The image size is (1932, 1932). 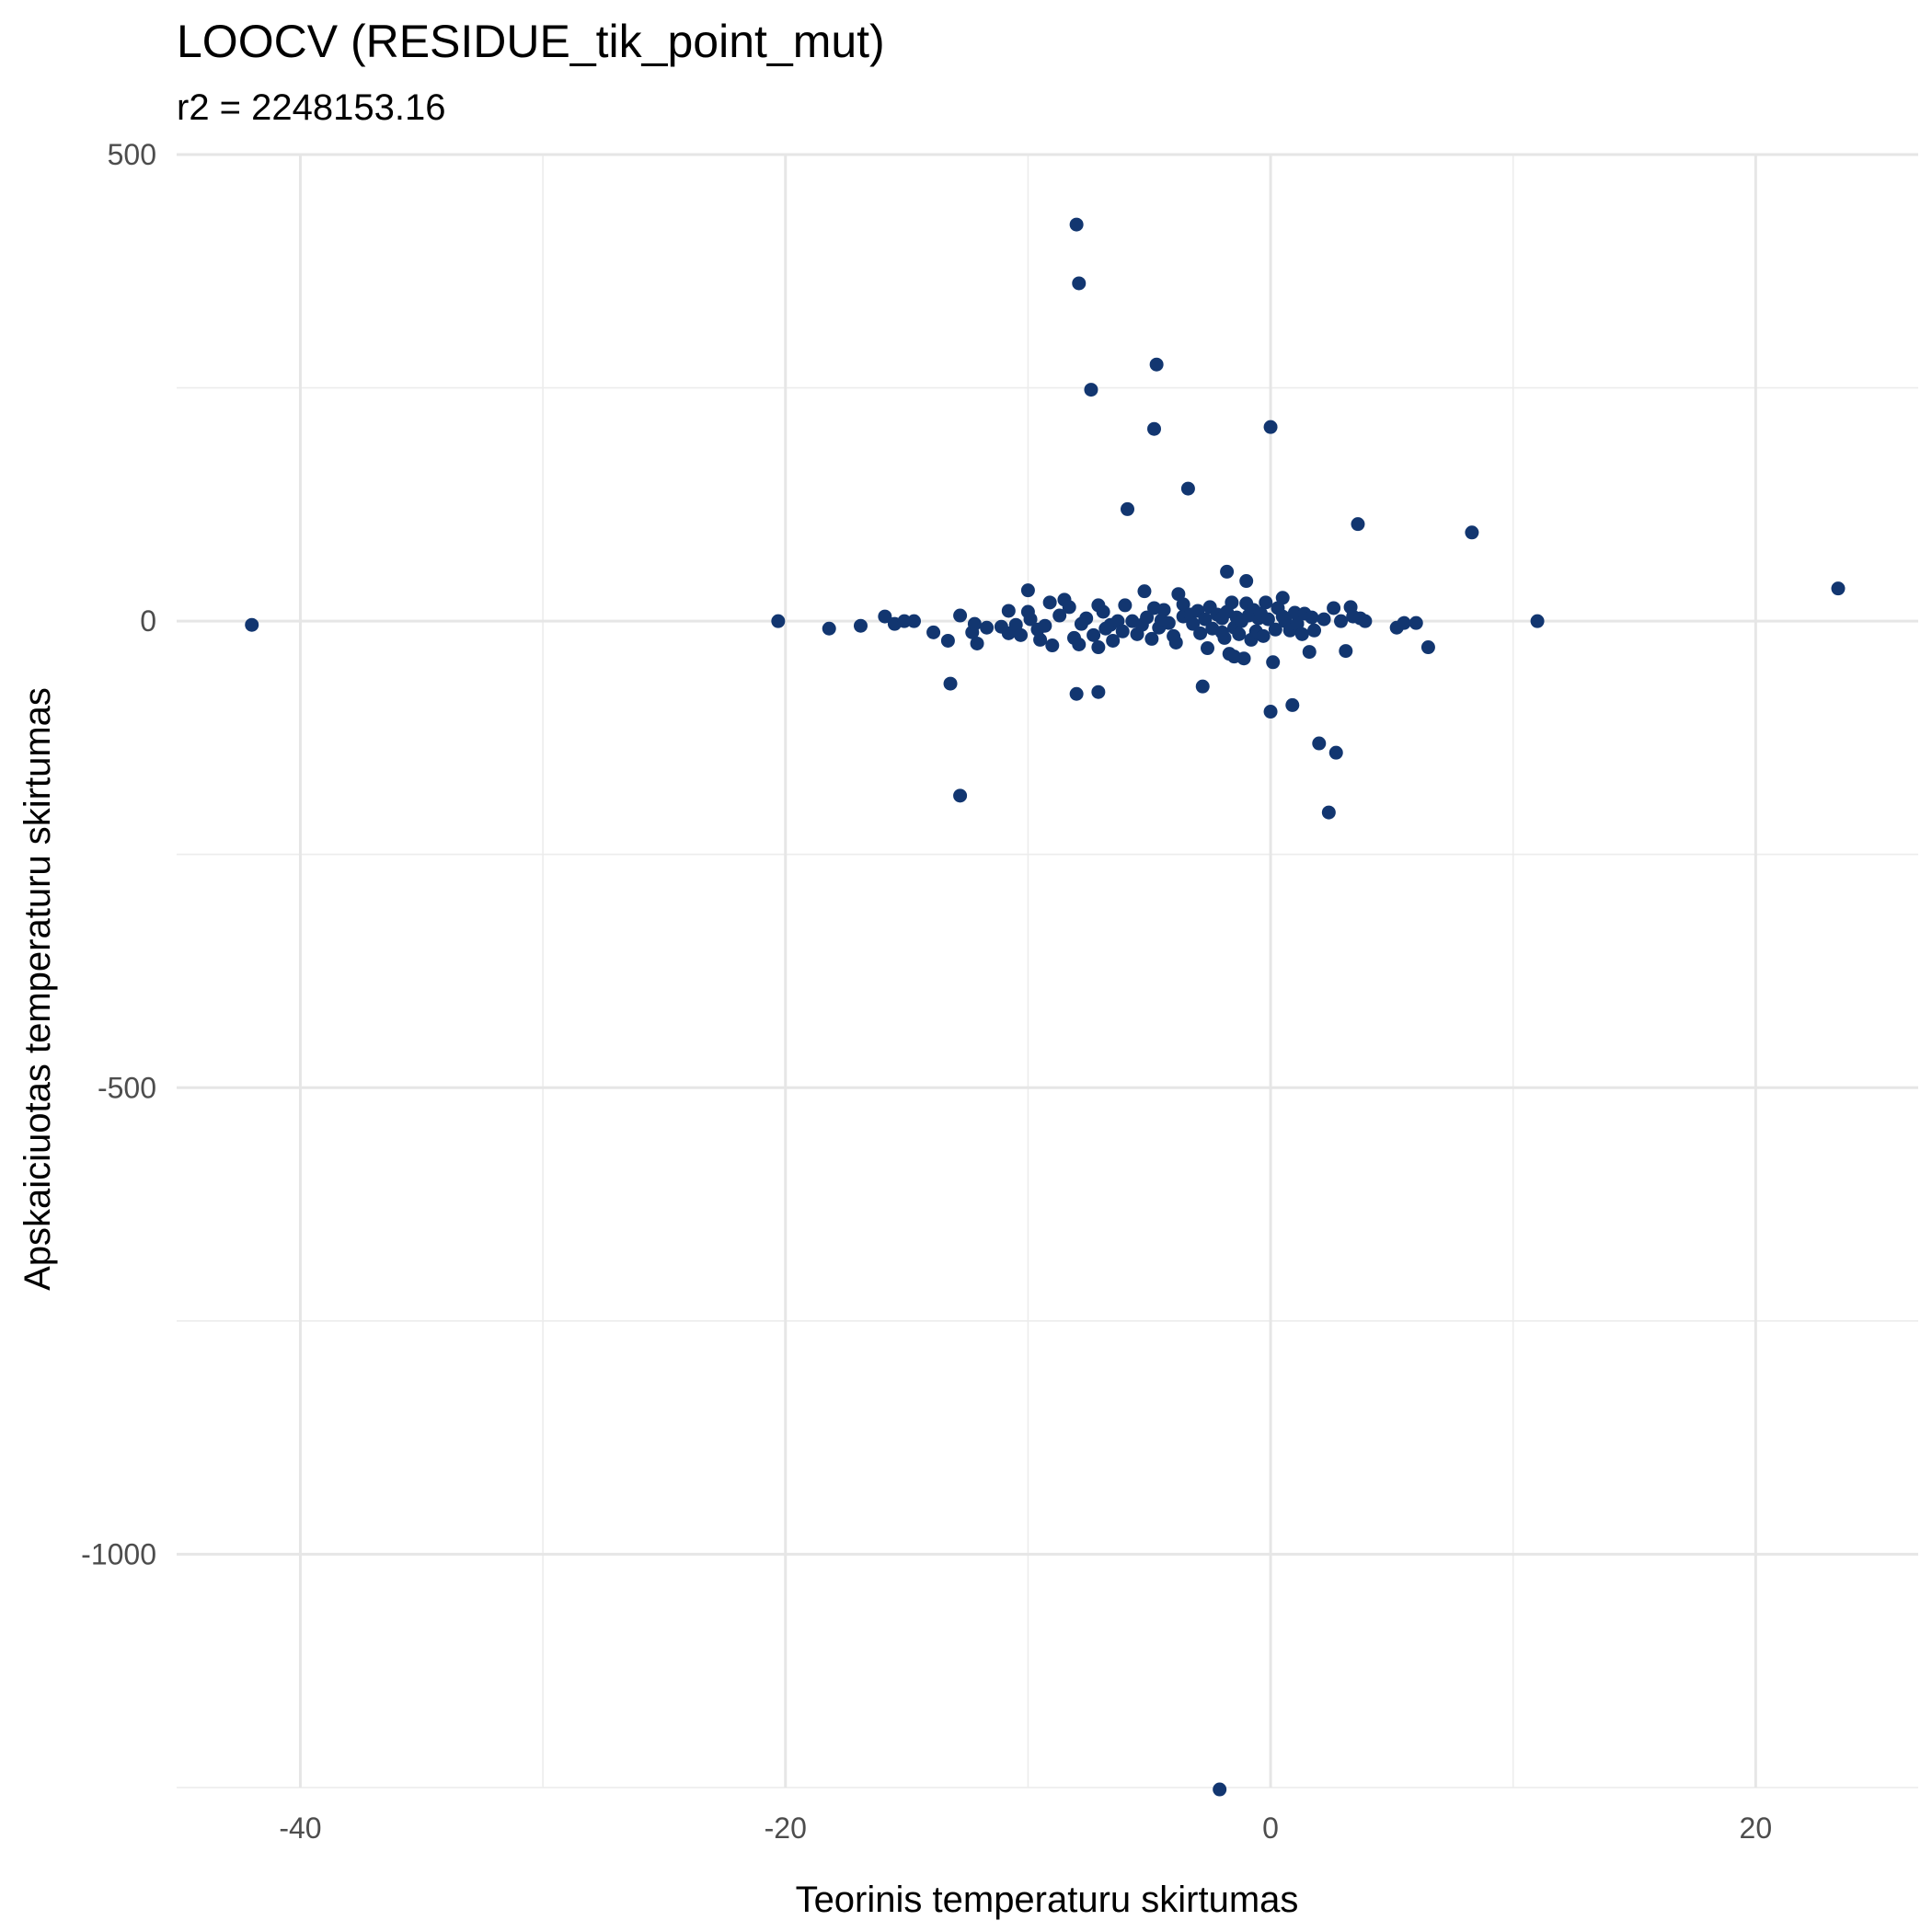 What do you see at coordinates (1756, 1828) in the screenshot?
I see `x-tick-label: 20` at bounding box center [1756, 1828].